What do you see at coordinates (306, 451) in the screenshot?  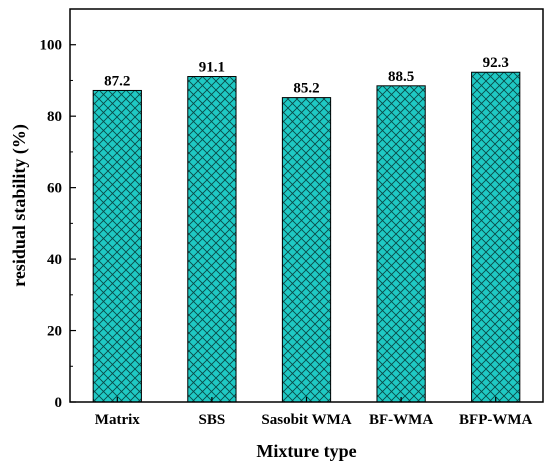 I see `x-axis-title: Mixture type` at bounding box center [306, 451].